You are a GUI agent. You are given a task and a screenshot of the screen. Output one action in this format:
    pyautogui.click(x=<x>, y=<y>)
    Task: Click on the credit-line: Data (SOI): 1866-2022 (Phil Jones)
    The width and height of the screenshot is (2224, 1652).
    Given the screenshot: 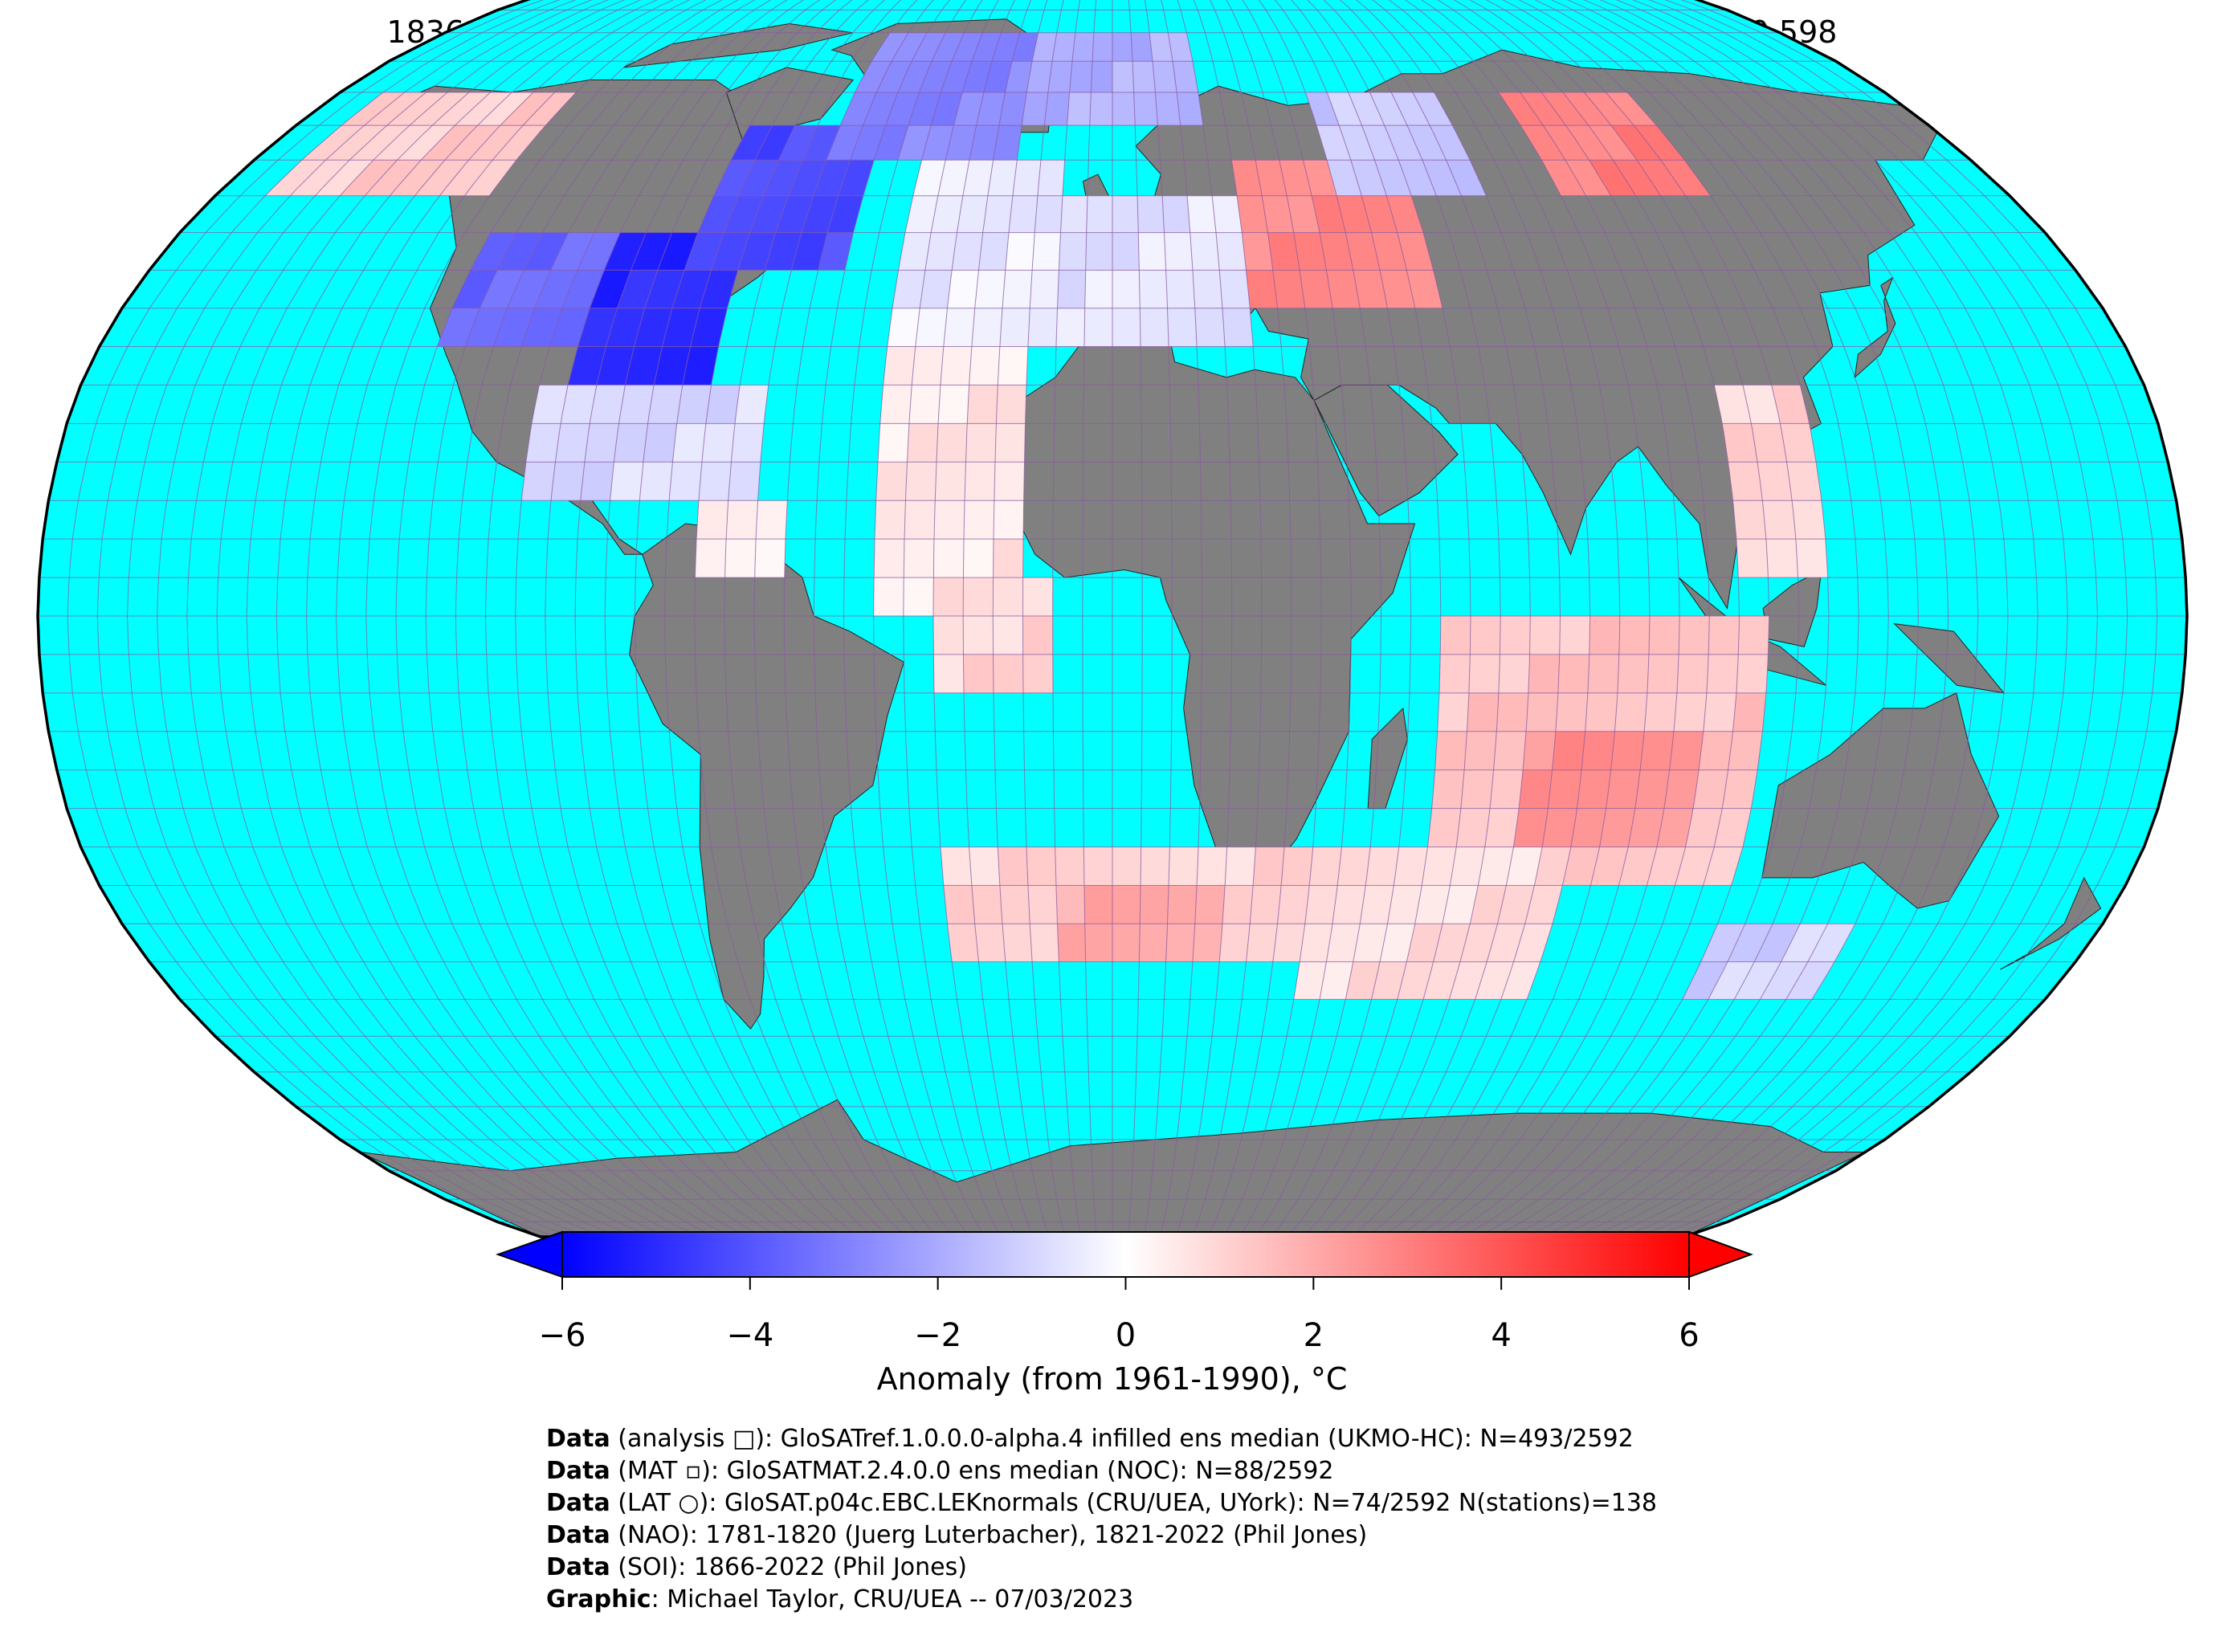 What is the action you would take?
    pyautogui.click(x=1101, y=1568)
    